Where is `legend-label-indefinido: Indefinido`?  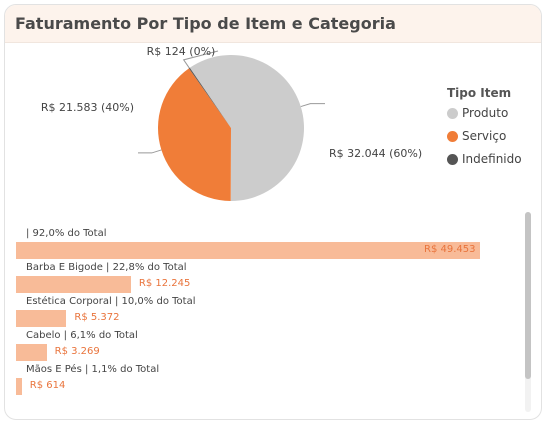
legend-label-indefinido: Indefinido is located at coordinates (492, 159).